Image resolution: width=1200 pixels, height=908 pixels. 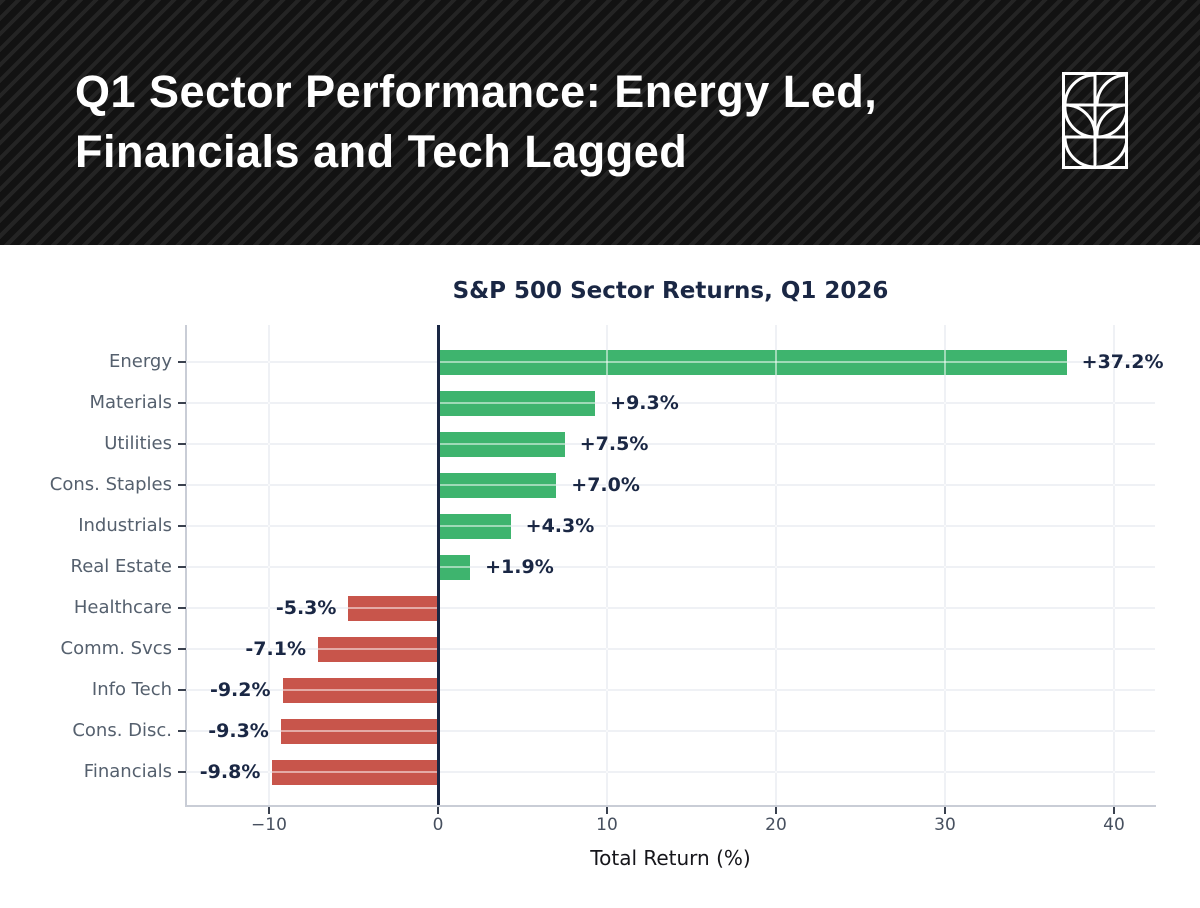 What do you see at coordinates (438, 565) in the screenshot?
I see `zero-line` at bounding box center [438, 565].